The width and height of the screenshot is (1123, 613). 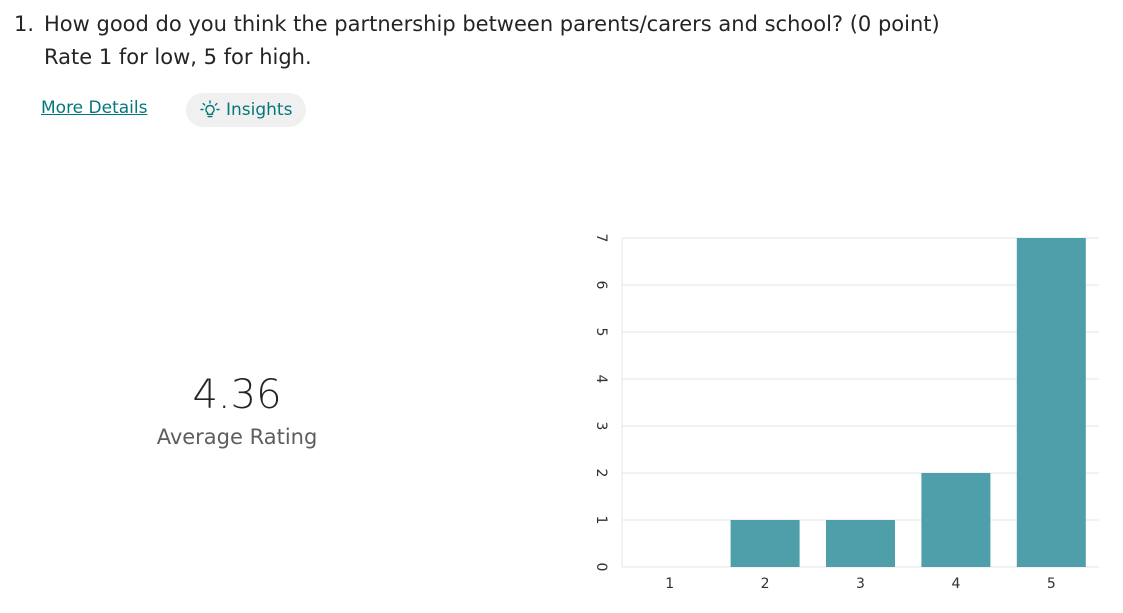 What do you see at coordinates (601, 332) in the screenshot?
I see `y-tick-label-5: 5` at bounding box center [601, 332].